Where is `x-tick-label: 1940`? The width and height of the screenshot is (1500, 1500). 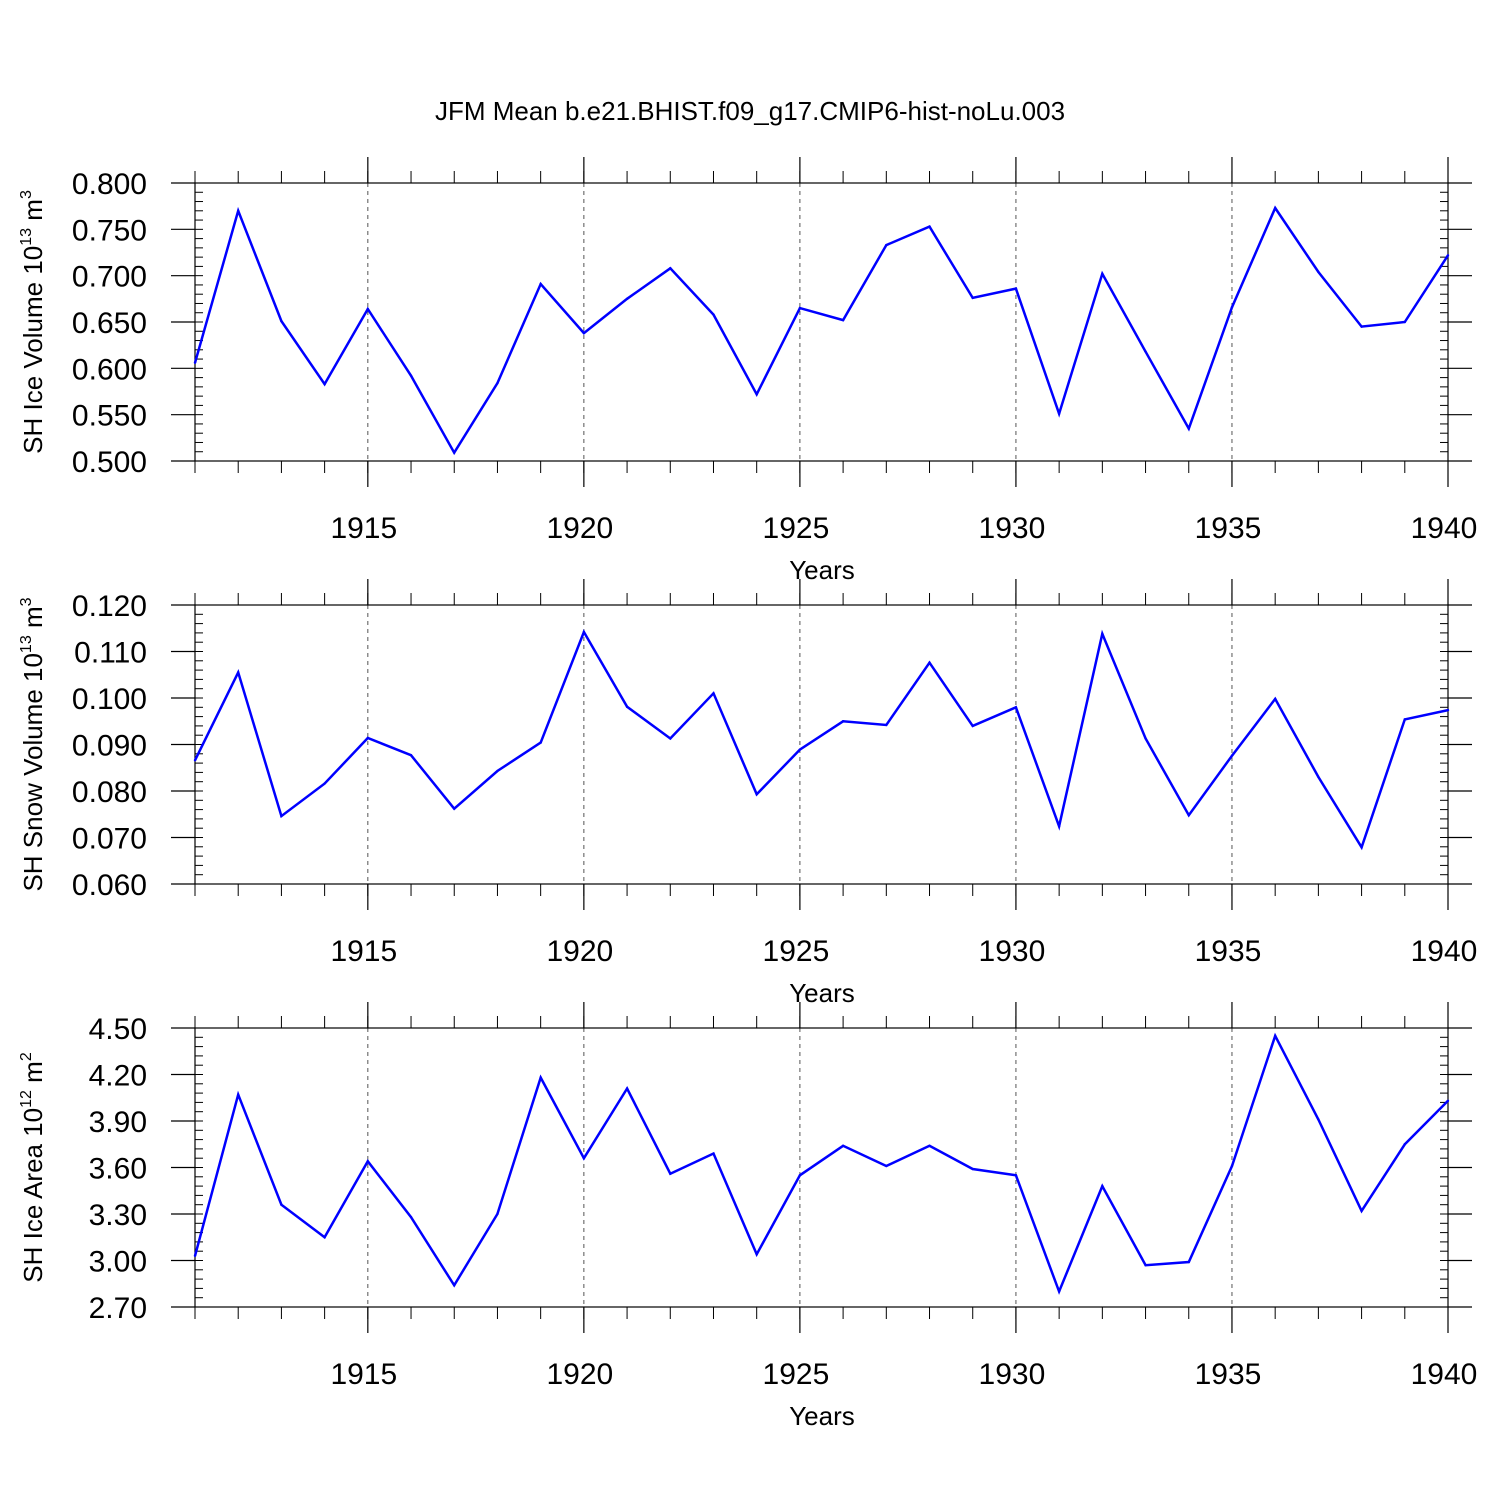
x-tick-label: 1940 is located at coordinates (1444, 528).